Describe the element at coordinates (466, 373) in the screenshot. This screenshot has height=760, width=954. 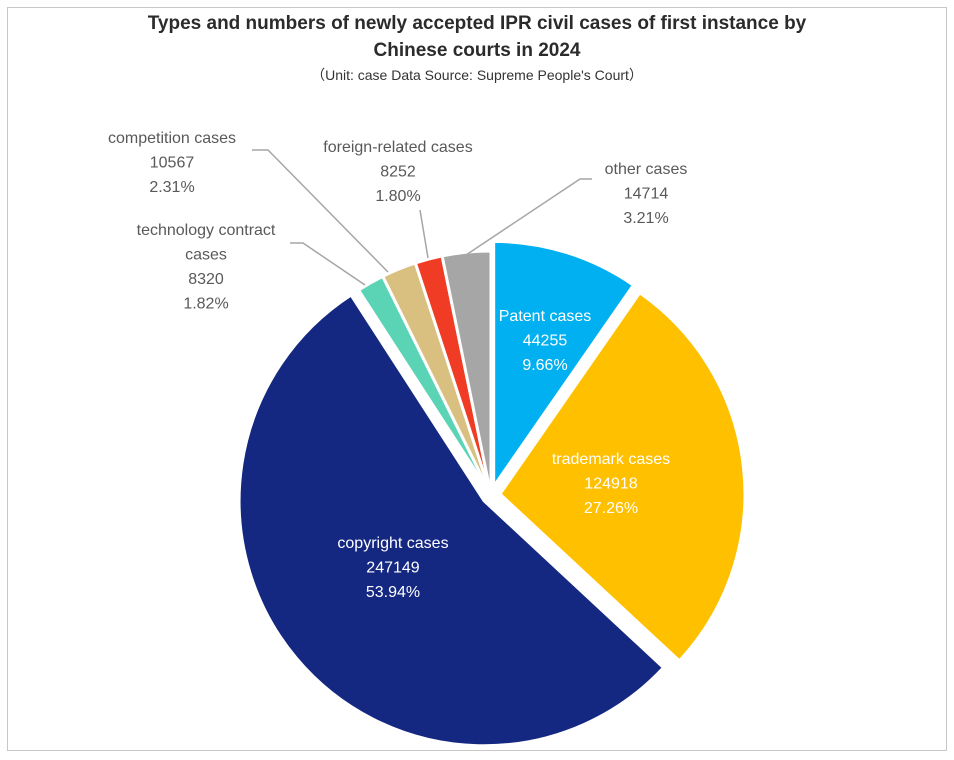
I see `pie-slice-other-cases` at that location.